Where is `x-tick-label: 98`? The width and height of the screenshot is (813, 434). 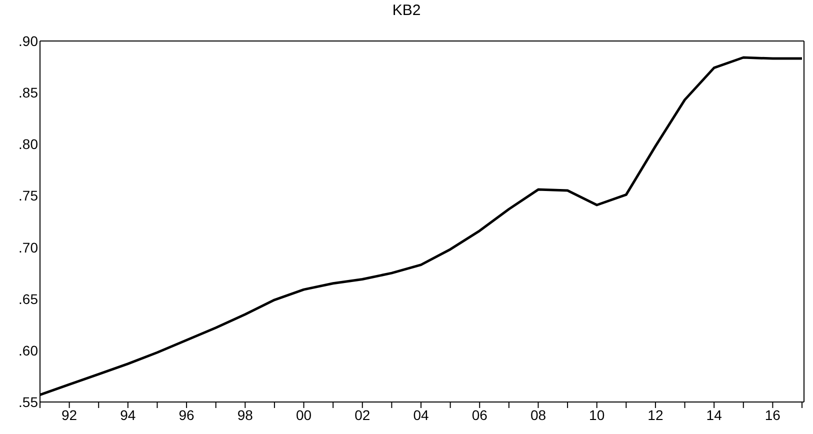 x-tick-label: 98 is located at coordinates (245, 414).